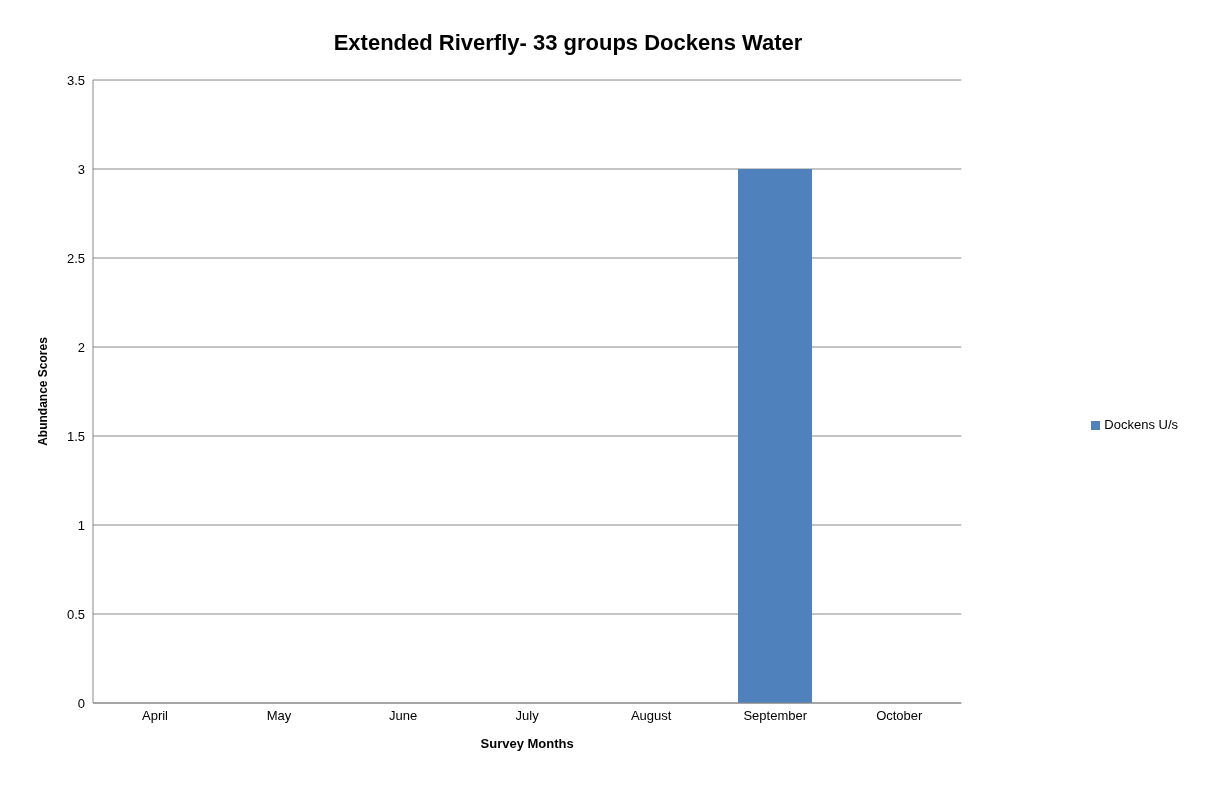 The width and height of the screenshot is (1205, 788). Describe the element at coordinates (75, 436) in the screenshot. I see `y-tick-label: 1.5` at that location.